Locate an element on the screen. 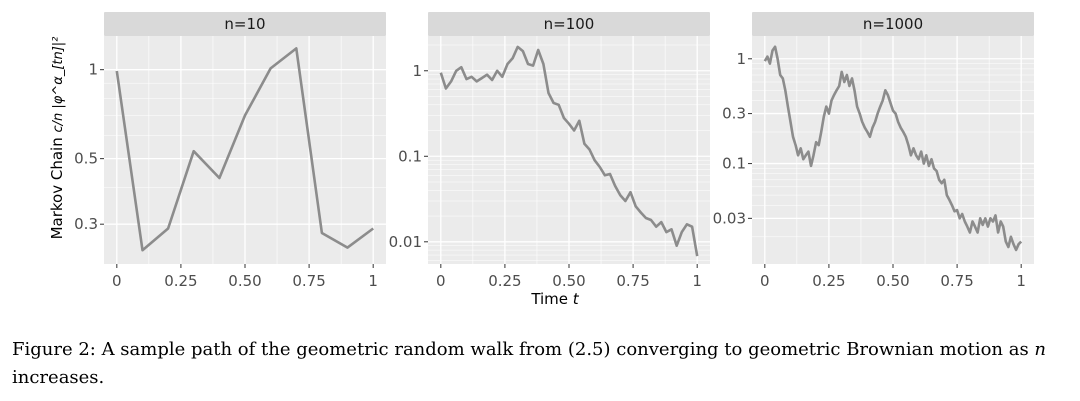  series-line-n100 is located at coordinates (569, 151).